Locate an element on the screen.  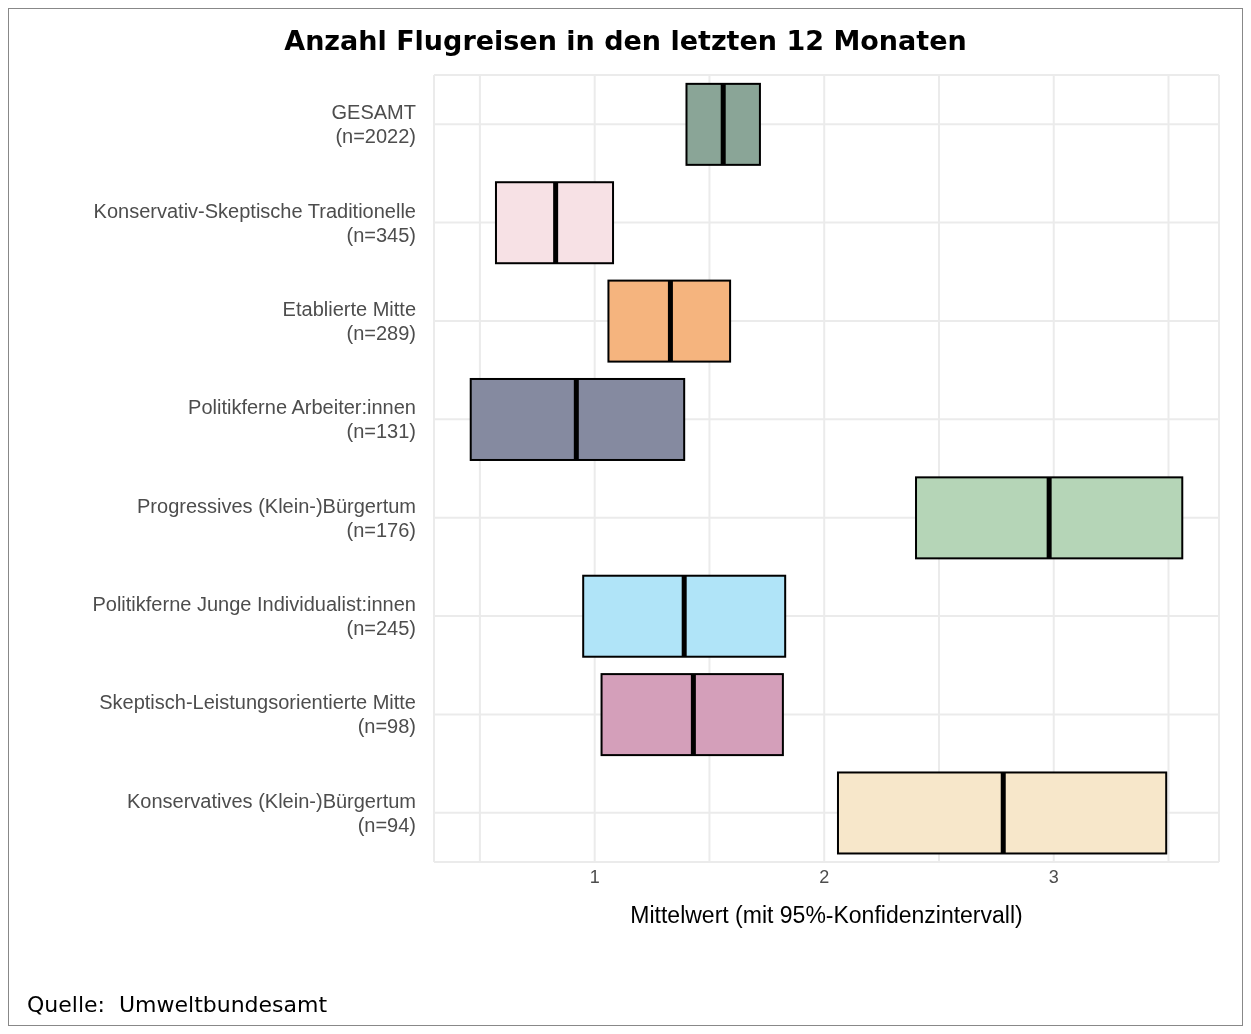
x-axis-title: Mittelwert (mit 95%-Konfidenzintervall) is located at coordinates (826, 915).